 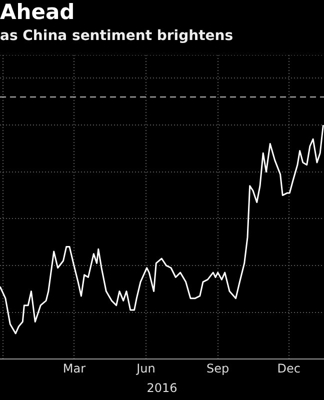 I want to click on chart-subtitle: as China sentiment brightens, so click(x=117, y=36).